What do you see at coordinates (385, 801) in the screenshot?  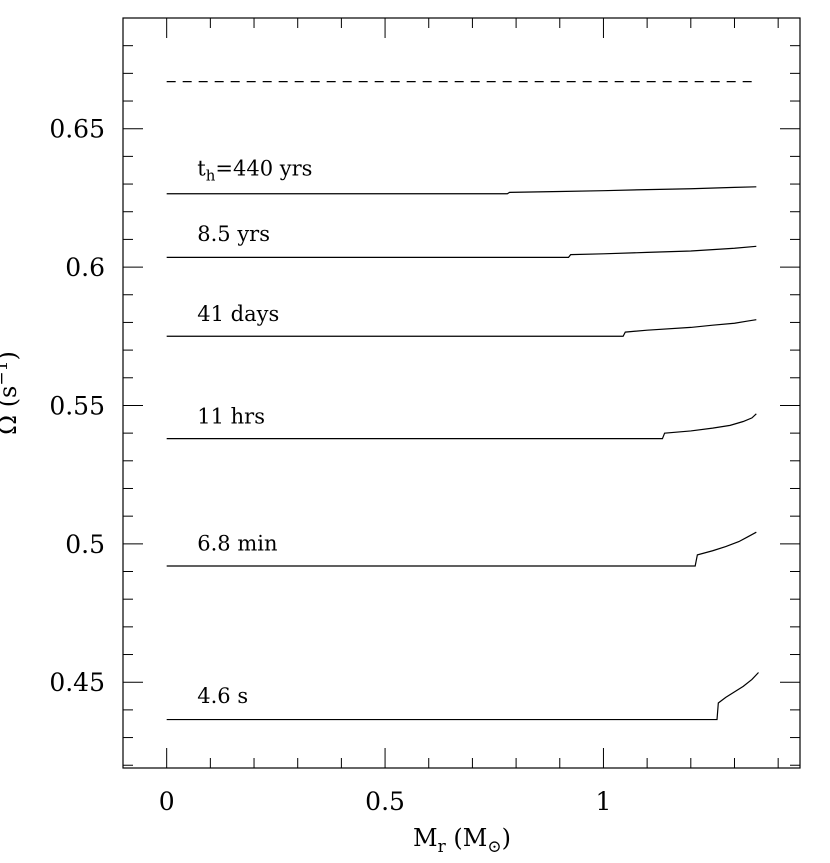 I see `x-tick-label: 0.5` at bounding box center [385, 801].